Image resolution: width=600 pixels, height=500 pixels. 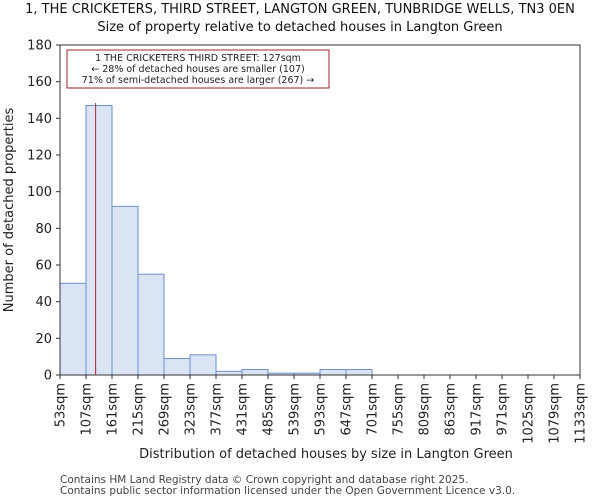 What do you see at coordinates (43, 302) in the screenshot?
I see `y-tick-label: 40` at bounding box center [43, 302].